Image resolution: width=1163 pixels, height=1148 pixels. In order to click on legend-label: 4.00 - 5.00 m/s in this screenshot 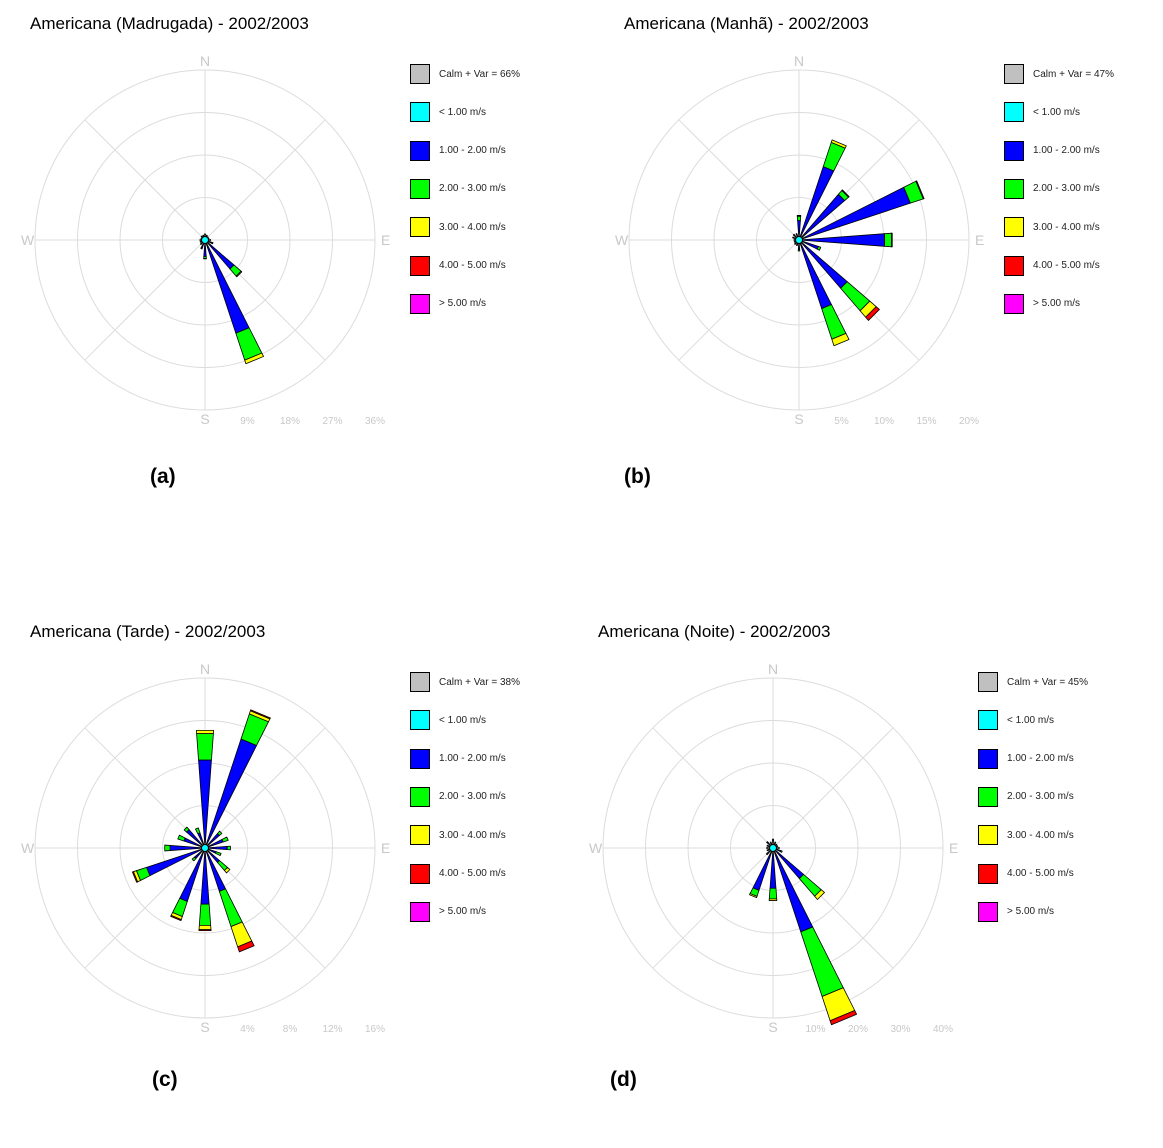, I will do `click(472, 873)`.